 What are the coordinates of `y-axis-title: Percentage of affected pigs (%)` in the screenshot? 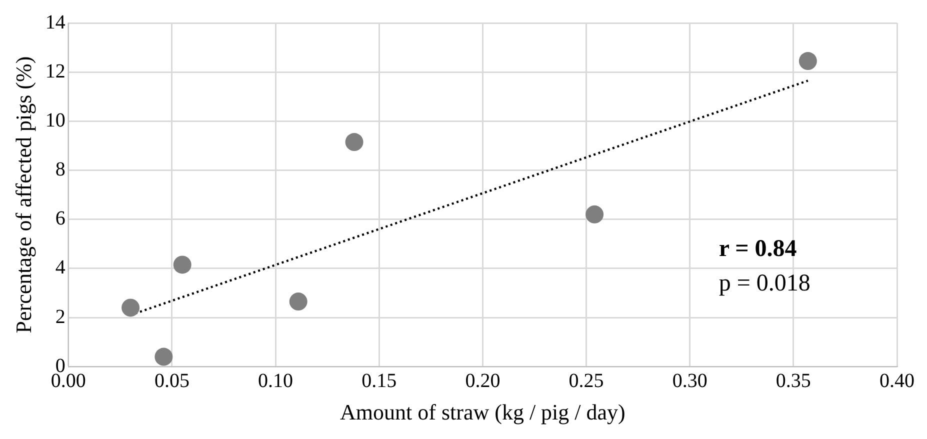 It's located at (23, 195).